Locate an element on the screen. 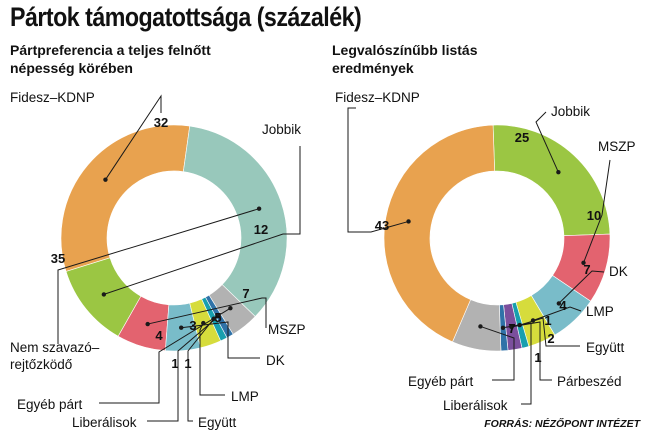 This screenshot has height=443, width=650. category-label-nem-szavazo-rejtozkodo: Nem szavazó– is located at coordinates (55, 347).